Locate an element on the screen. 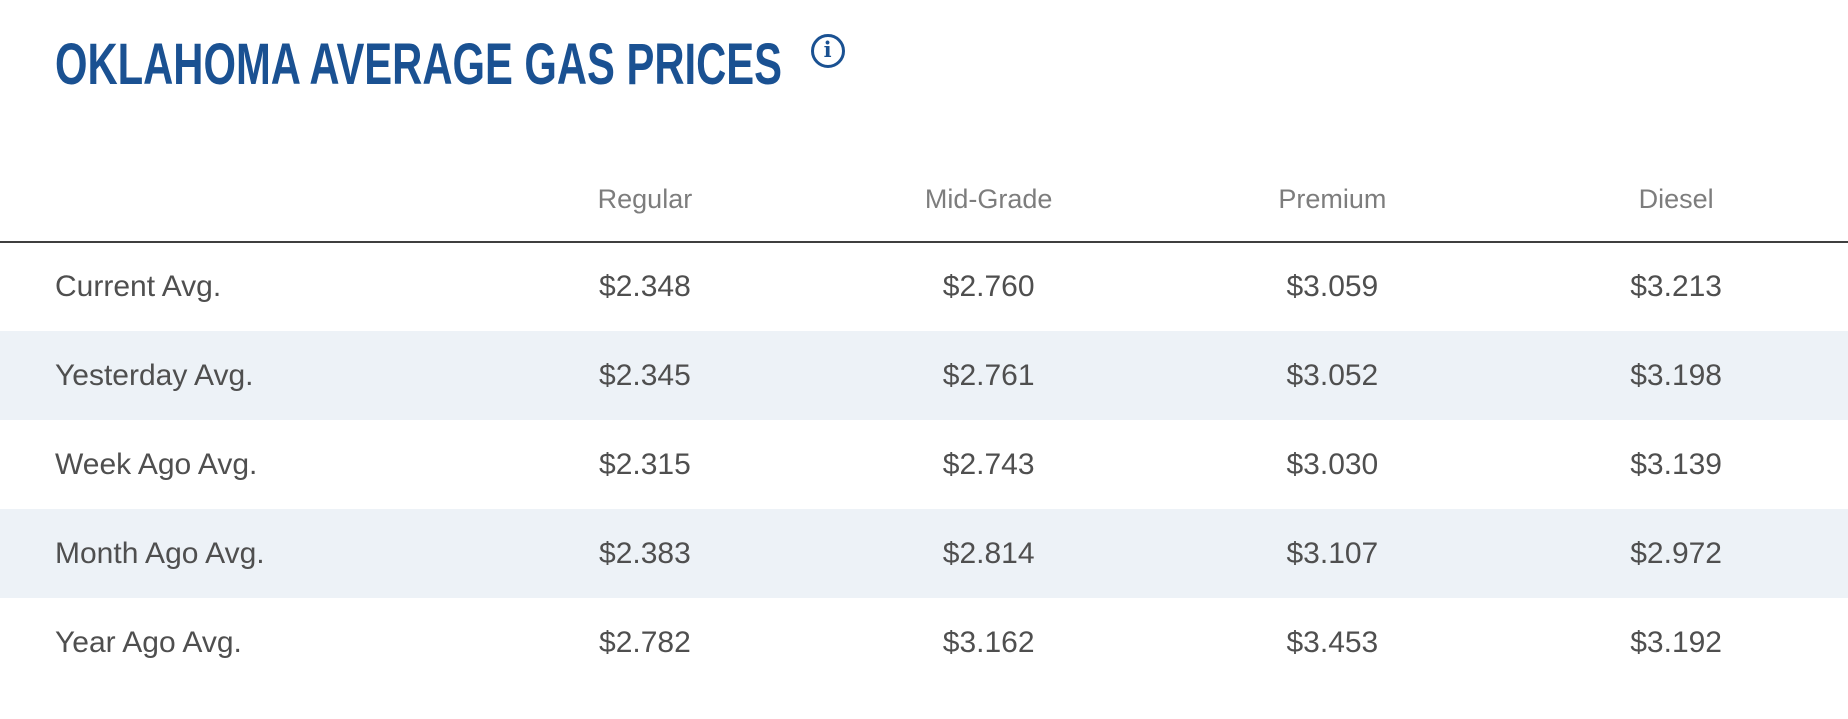  price-cell: $2.345 is located at coordinates (645, 375).